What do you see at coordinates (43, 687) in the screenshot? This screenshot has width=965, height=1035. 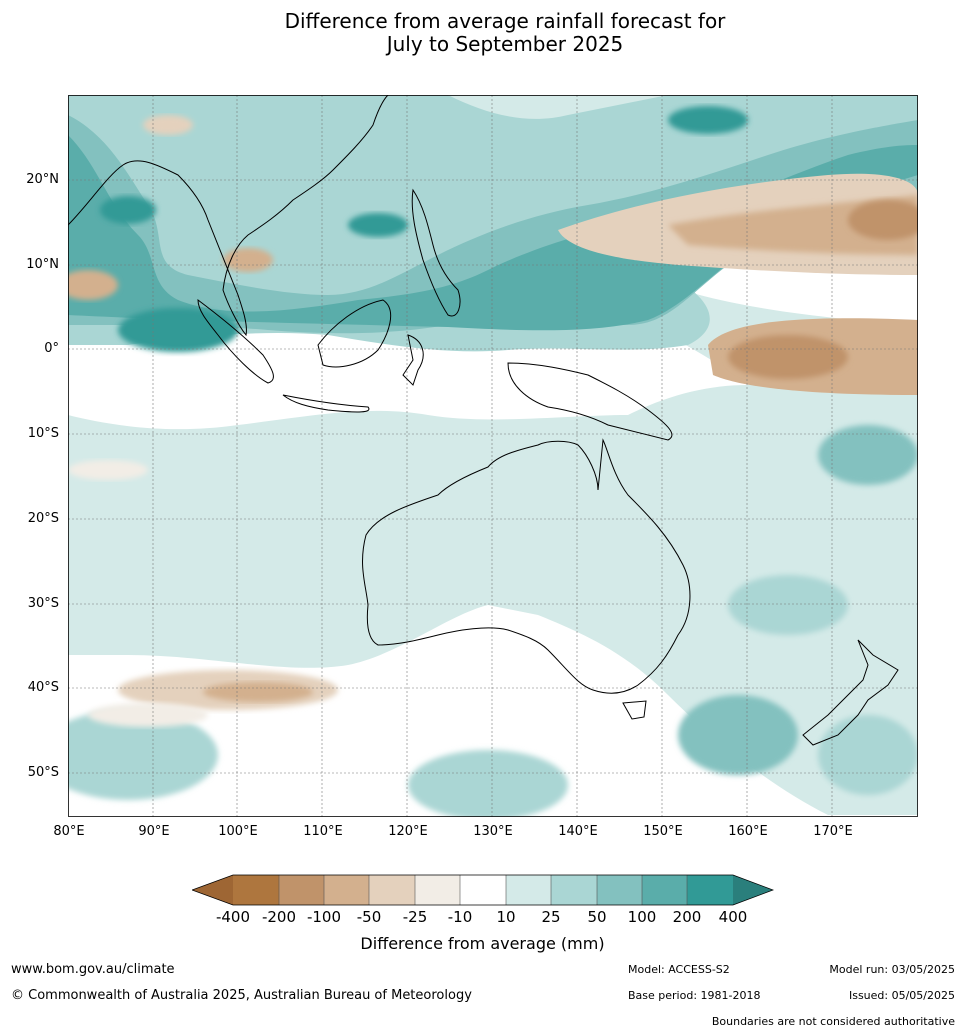 I see `lat-label-40s: 40°S` at bounding box center [43, 687].